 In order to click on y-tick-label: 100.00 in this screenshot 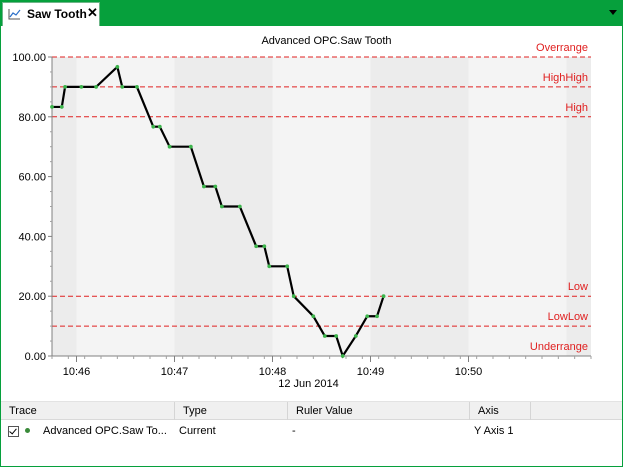, I will do `click(29, 58)`.